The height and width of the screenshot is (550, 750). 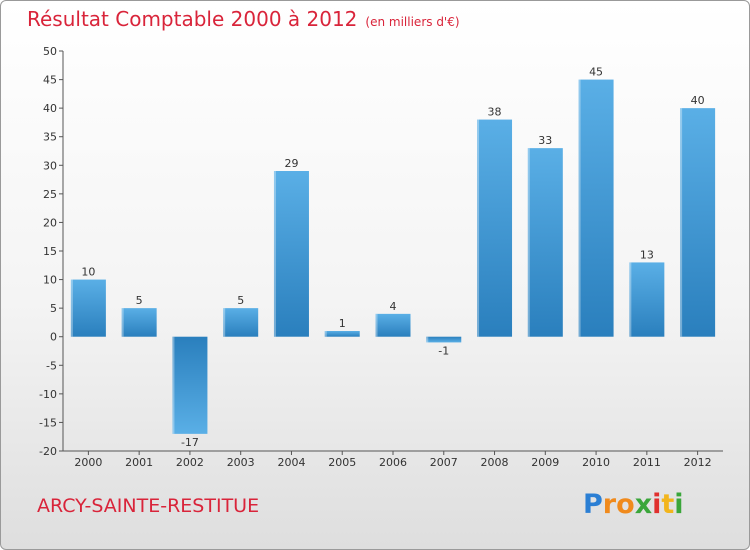 What do you see at coordinates (241, 462) in the screenshot?
I see `x-tick-label: 2003` at bounding box center [241, 462].